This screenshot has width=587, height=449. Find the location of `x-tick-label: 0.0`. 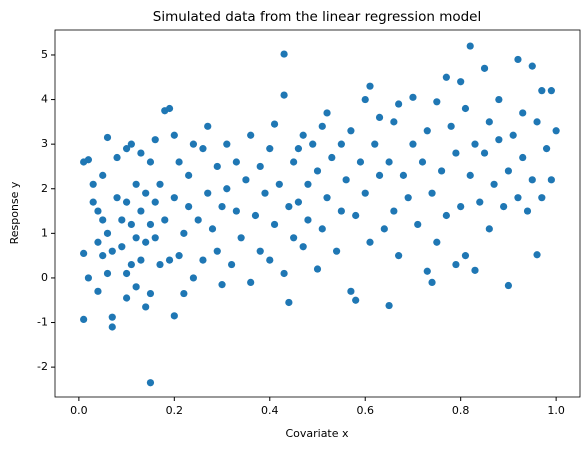

x-tick-label: 0.0 is located at coordinates (79, 410).